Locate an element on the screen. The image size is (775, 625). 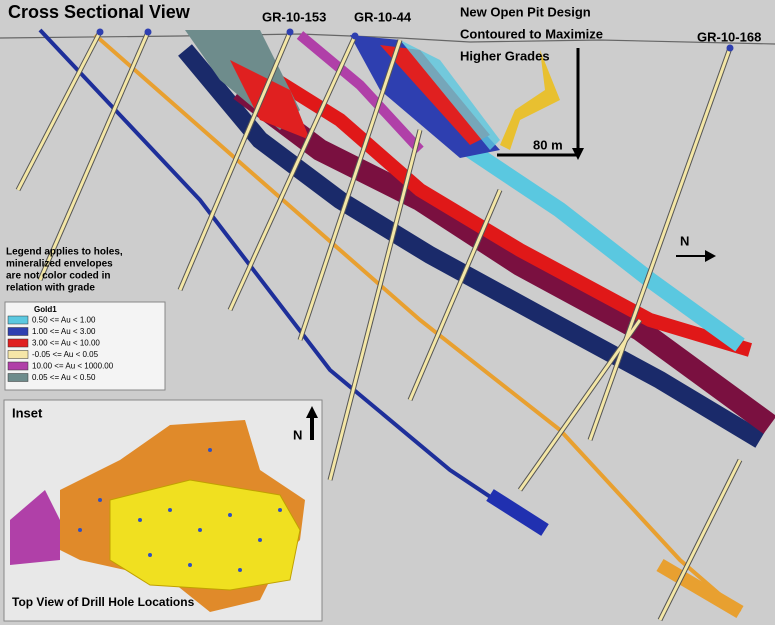
legend-box is located at coordinates (85, 346).